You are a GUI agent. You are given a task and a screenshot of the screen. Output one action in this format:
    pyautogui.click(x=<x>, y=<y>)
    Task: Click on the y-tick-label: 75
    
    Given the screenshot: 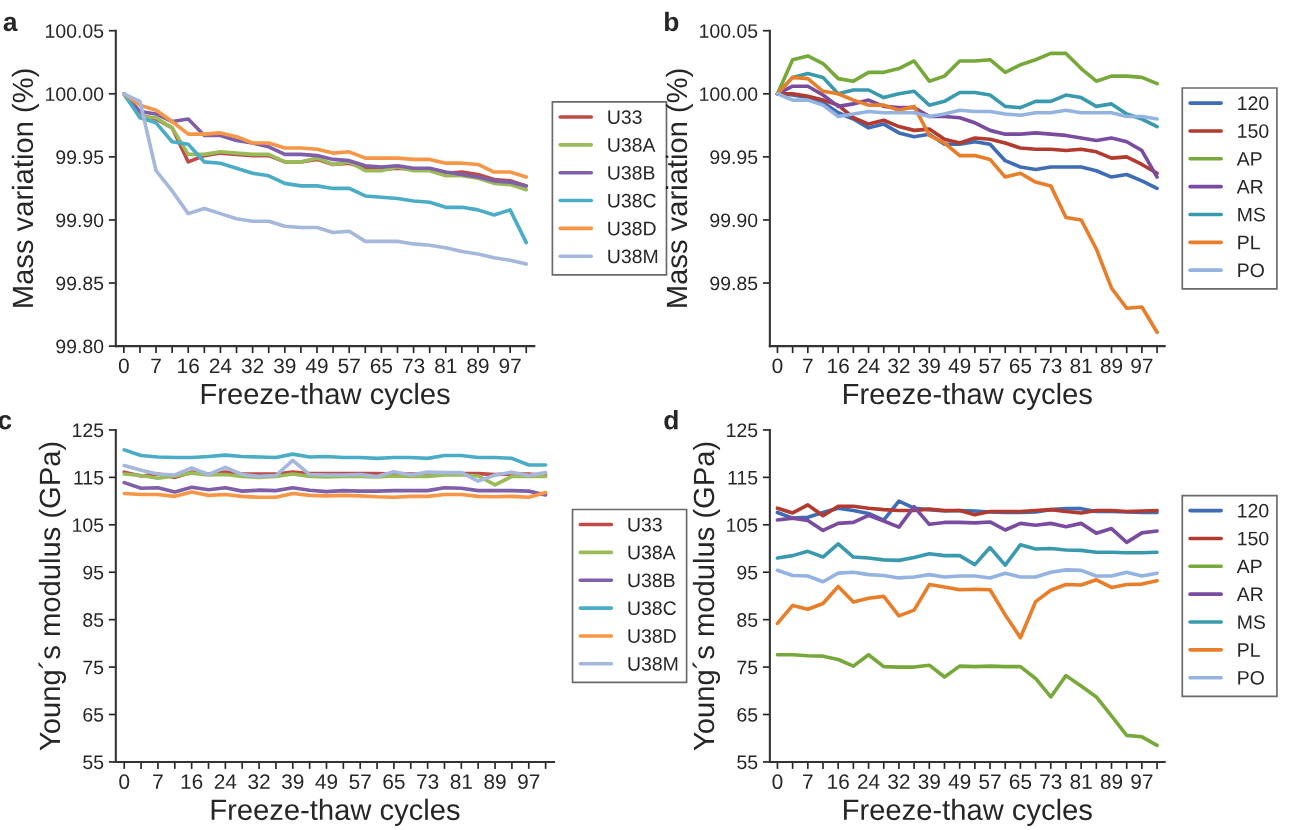 What is the action you would take?
    pyautogui.click(x=747, y=667)
    